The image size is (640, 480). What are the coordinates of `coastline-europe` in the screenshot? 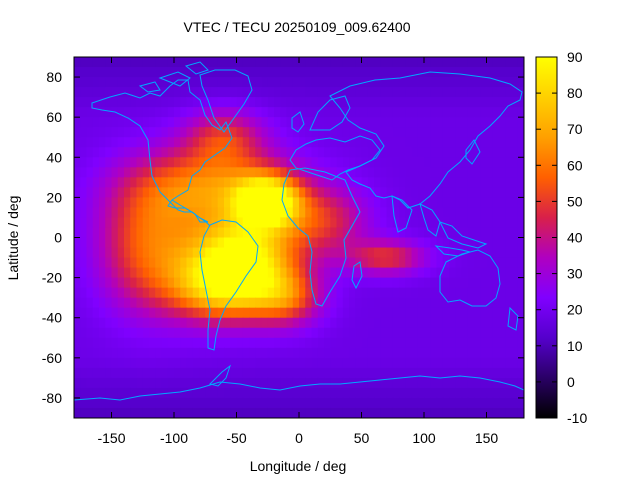 It's located at (335, 158).